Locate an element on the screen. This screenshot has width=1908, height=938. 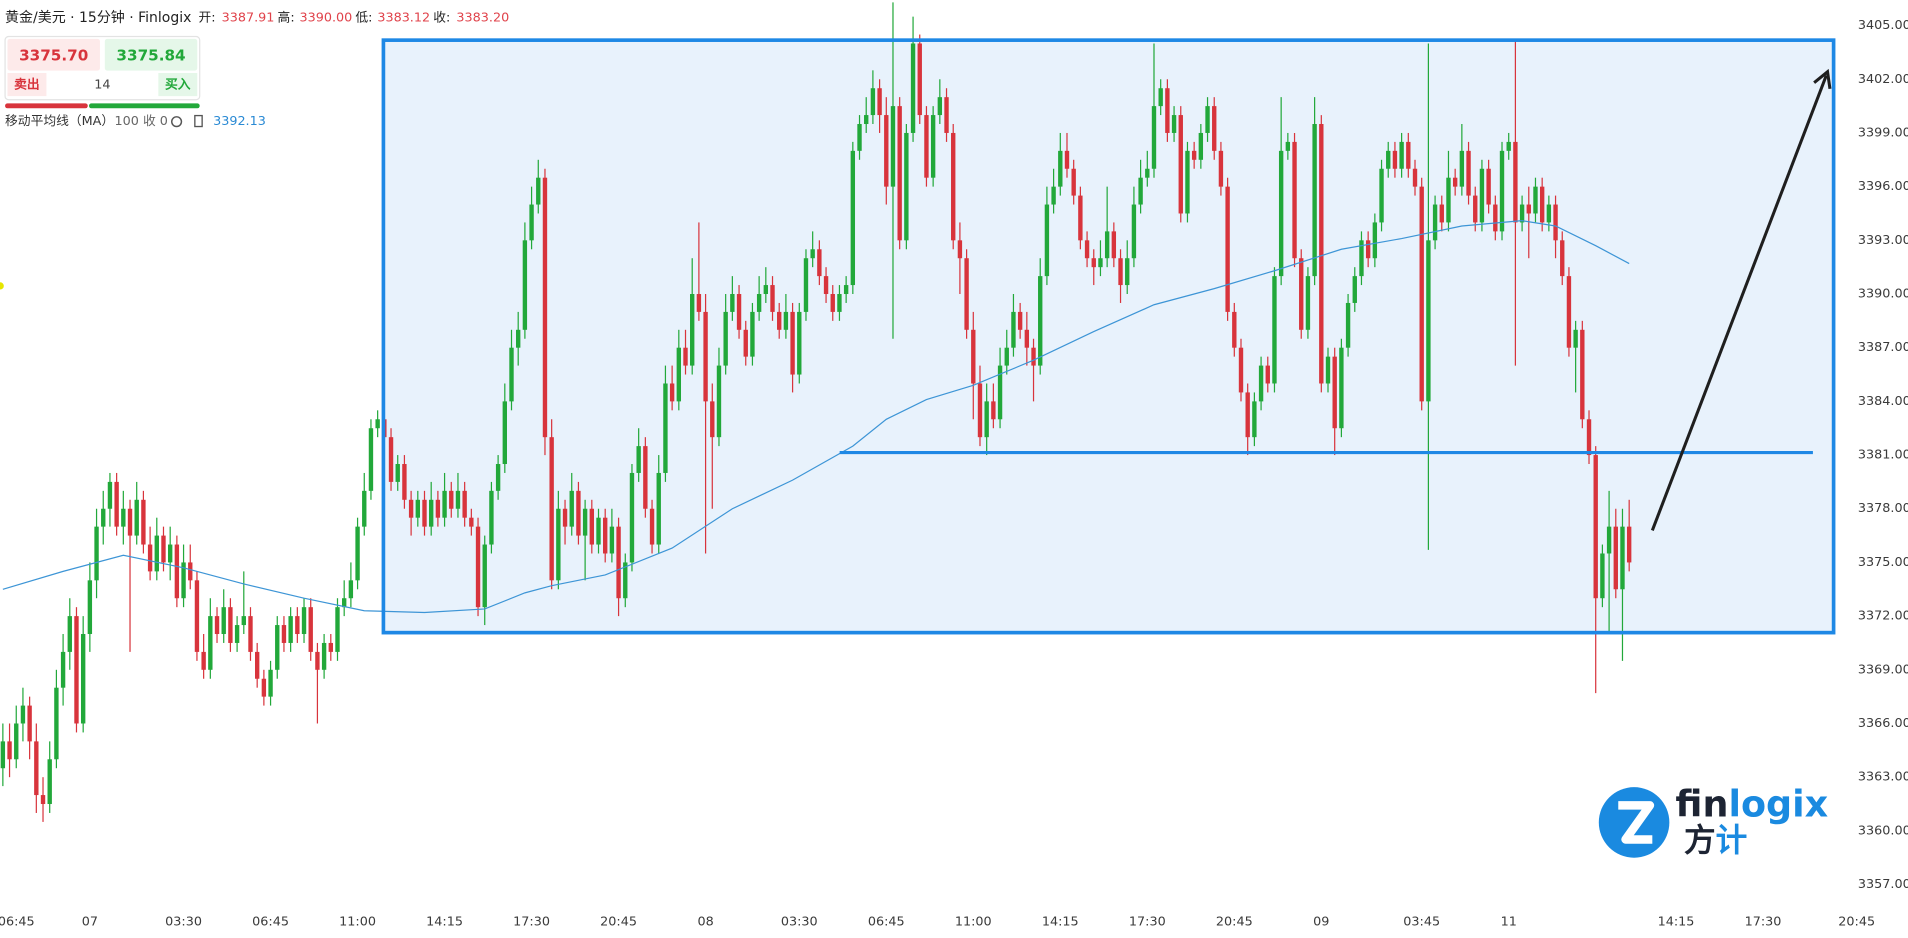
y-tick-label: 3396.00 is located at coordinates (1883, 186).